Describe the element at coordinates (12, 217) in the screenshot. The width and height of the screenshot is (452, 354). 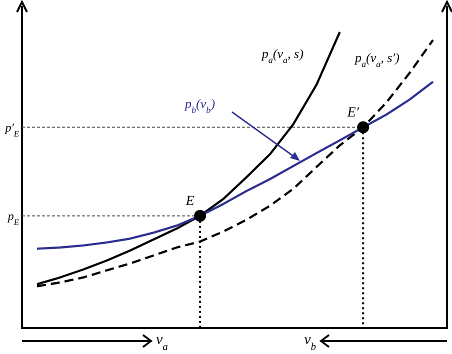
I see `ref-line-label: p$_{E}$` at that location.